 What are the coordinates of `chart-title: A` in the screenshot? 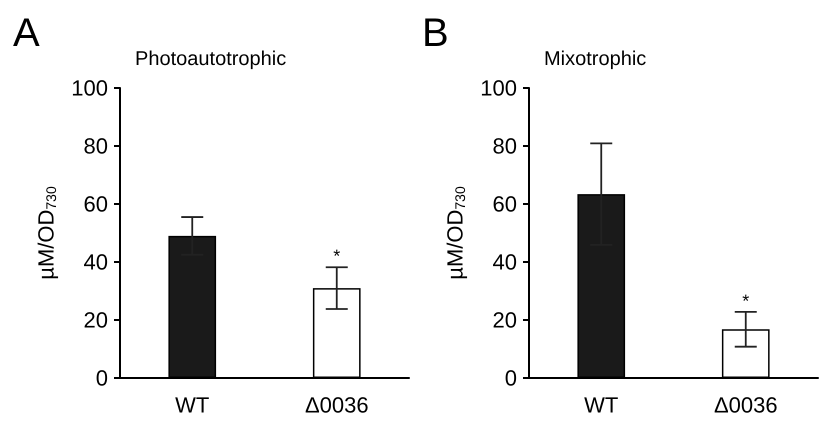 It's located at (26, 33).